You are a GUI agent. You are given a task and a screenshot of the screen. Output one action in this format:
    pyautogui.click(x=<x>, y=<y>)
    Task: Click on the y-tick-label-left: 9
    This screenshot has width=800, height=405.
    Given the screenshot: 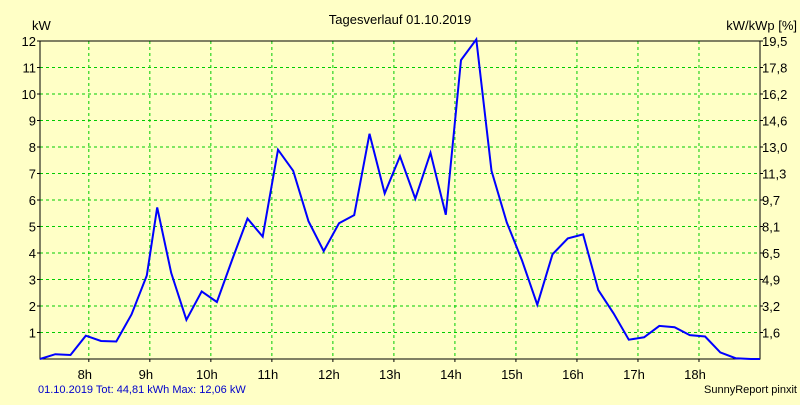 What is the action you would take?
    pyautogui.click(x=32, y=121)
    